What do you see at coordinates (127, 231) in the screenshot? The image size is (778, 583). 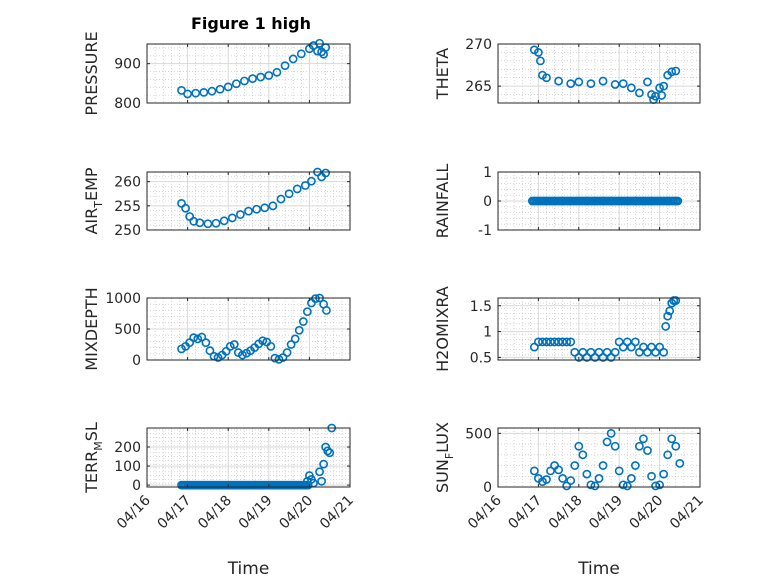 I see `y-tick-label: 250` at bounding box center [127, 231].